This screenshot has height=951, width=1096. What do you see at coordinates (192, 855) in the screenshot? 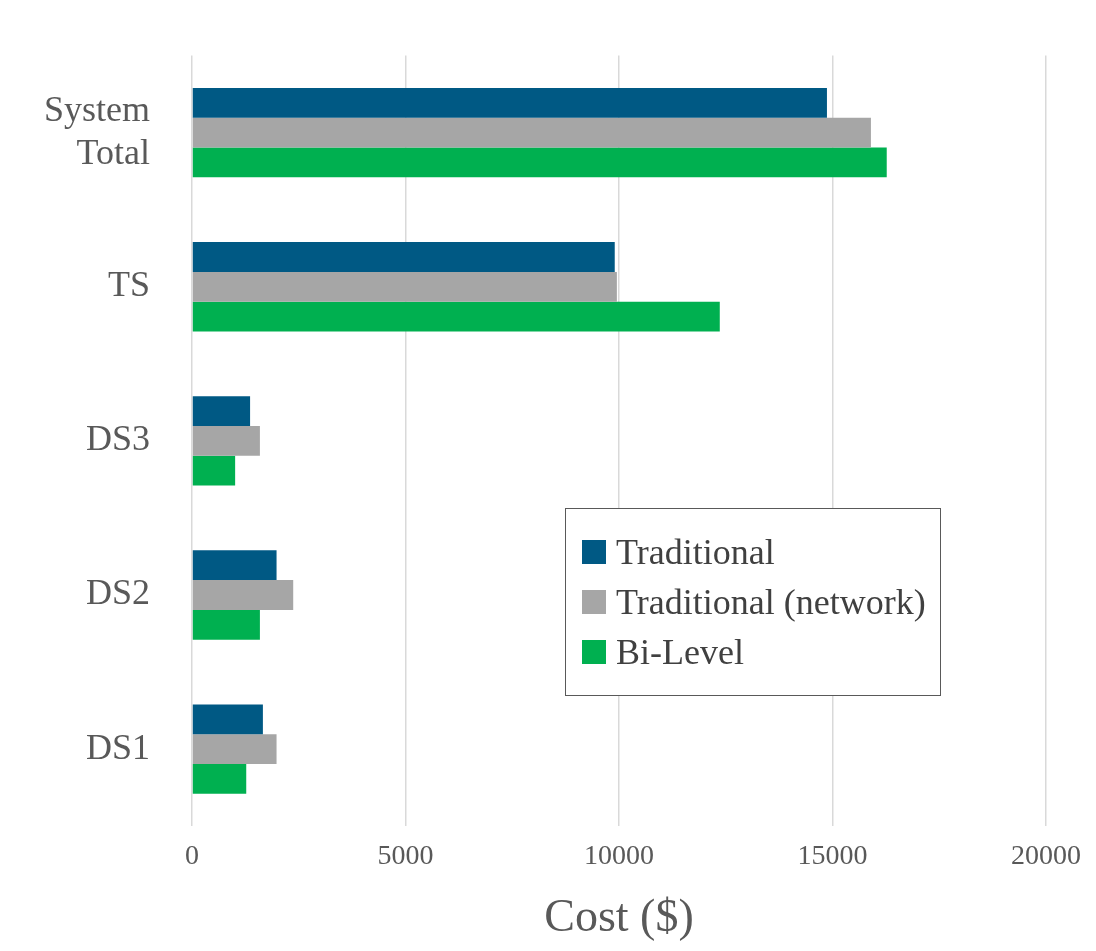
I see `x-tick-label: 0` at bounding box center [192, 855].